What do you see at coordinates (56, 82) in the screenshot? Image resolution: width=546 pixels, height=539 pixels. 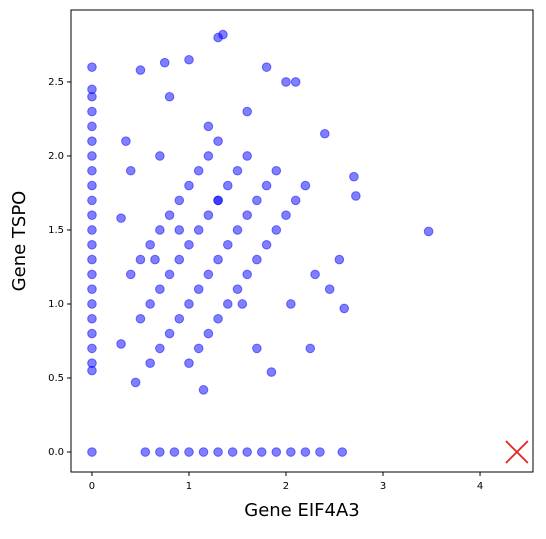 I see `y-tick-label: 2.5` at bounding box center [56, 82].